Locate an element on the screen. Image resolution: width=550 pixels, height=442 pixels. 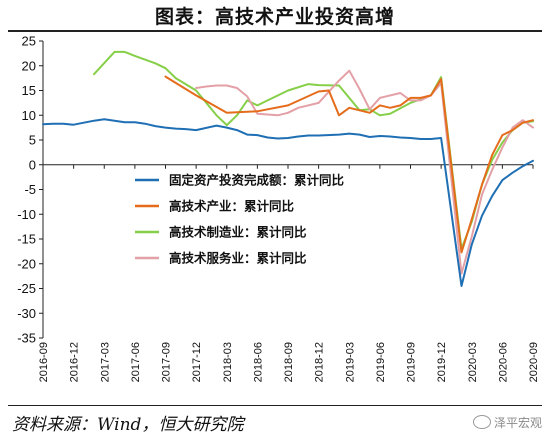
y-tick-label: 25 is located at coordinates (29, 41).